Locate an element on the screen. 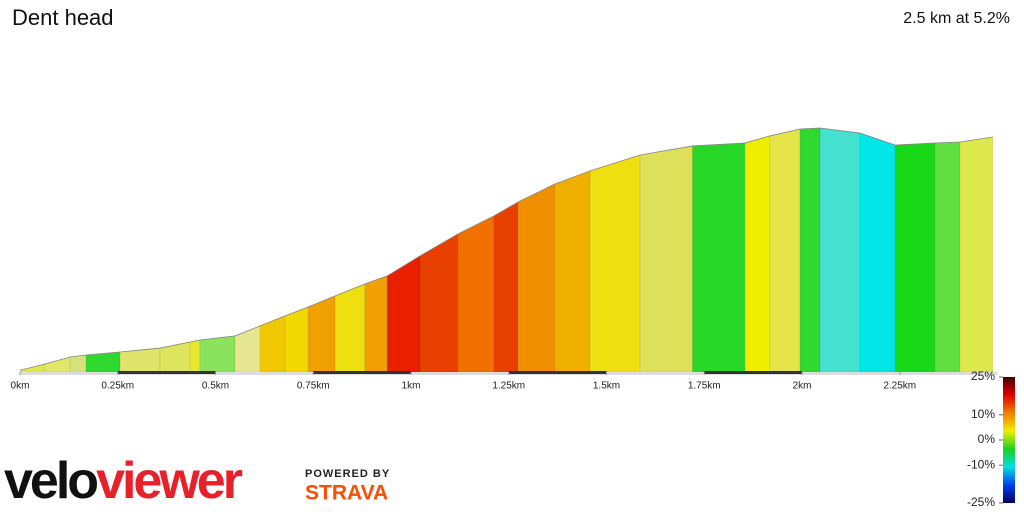  colorbar-label: -25% is located at coordinates (981, 502).